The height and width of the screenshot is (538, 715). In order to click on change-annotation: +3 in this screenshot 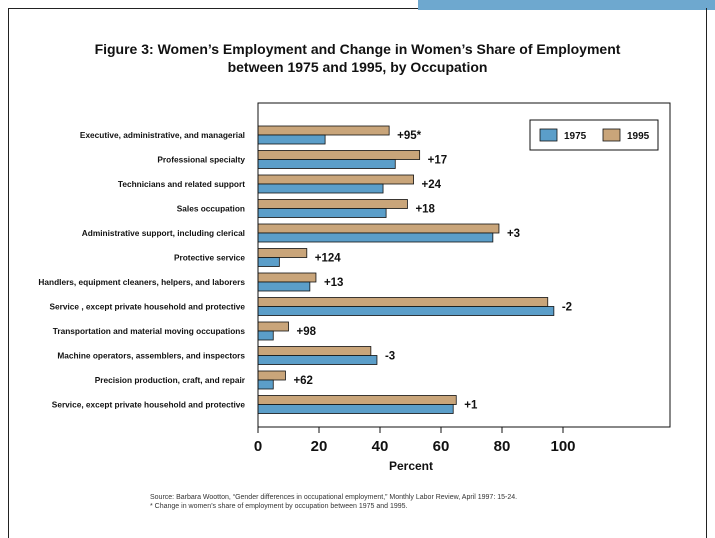, I will do `click(513, 234)`.